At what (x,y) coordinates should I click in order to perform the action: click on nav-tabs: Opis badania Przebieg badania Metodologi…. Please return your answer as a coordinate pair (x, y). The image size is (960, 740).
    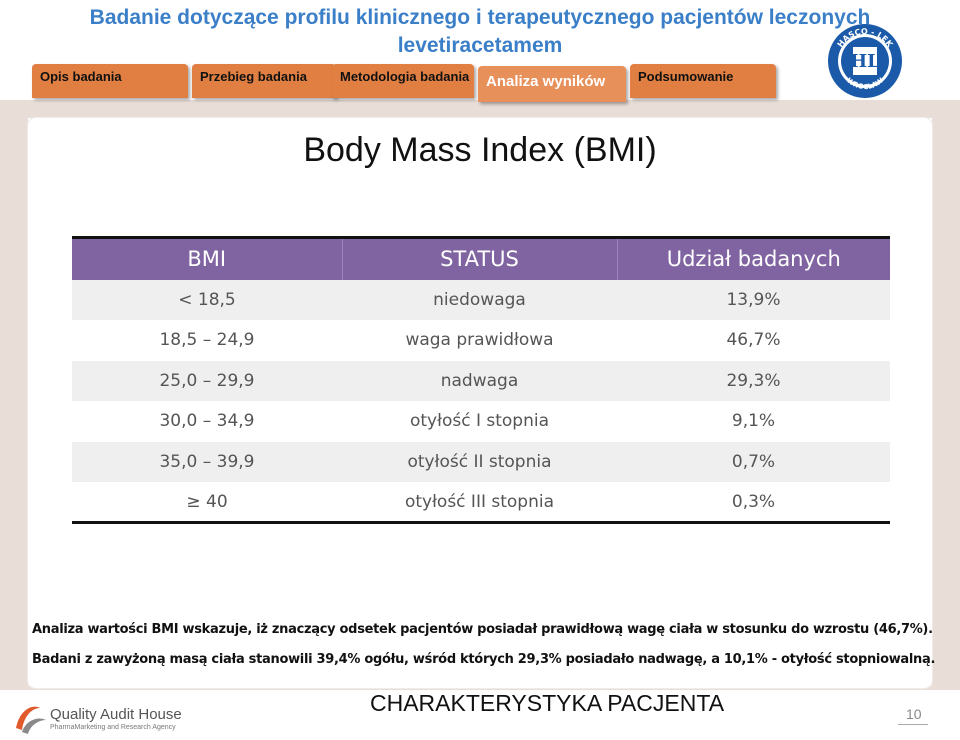
    Looking at the image, I should click on (404, 83).